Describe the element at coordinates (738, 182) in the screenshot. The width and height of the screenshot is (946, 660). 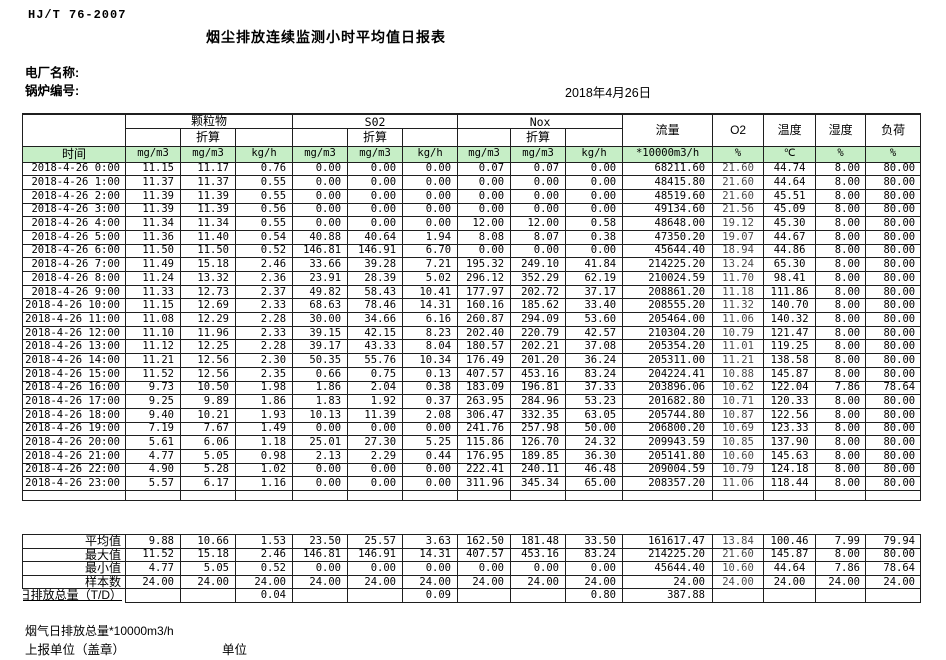
I see `value-cell: 21.60` at that location.